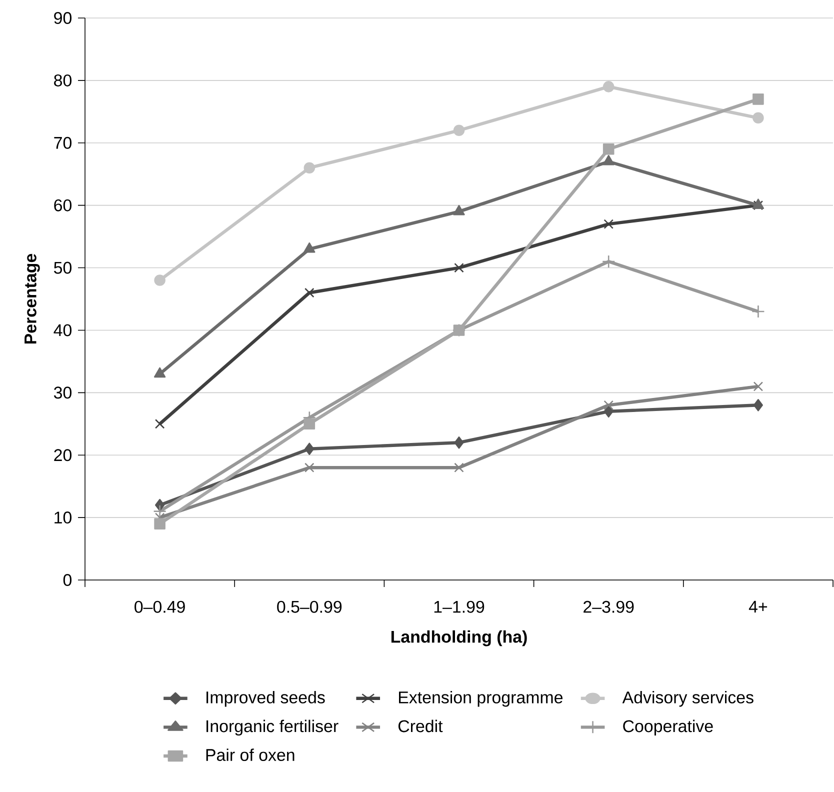 The image size is (834, 792). I want to click on legend-label: Credit, so click(420, 726).